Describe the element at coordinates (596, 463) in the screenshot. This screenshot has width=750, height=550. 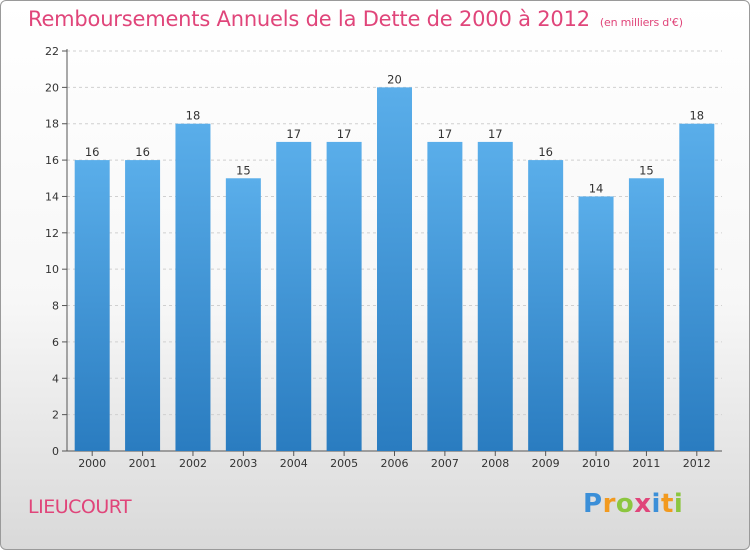
I see `x-tick-label: 2010` at that location.